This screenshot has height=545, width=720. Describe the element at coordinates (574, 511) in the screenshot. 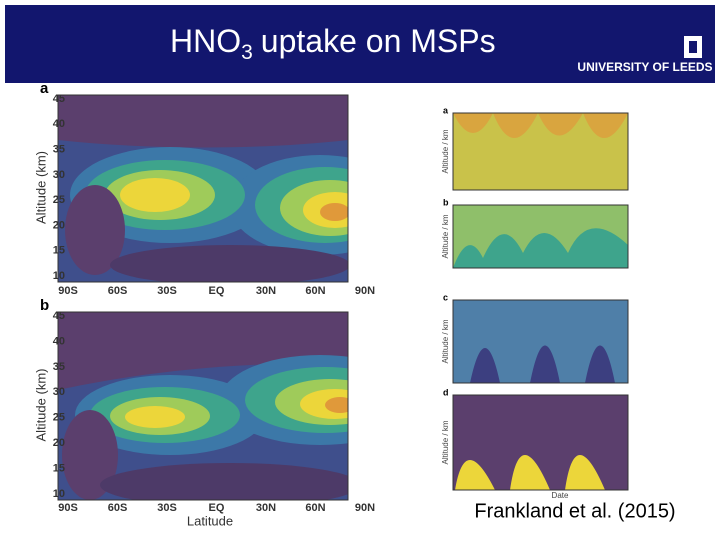

I see `caption: Frankland et al. (2015)` at that location.